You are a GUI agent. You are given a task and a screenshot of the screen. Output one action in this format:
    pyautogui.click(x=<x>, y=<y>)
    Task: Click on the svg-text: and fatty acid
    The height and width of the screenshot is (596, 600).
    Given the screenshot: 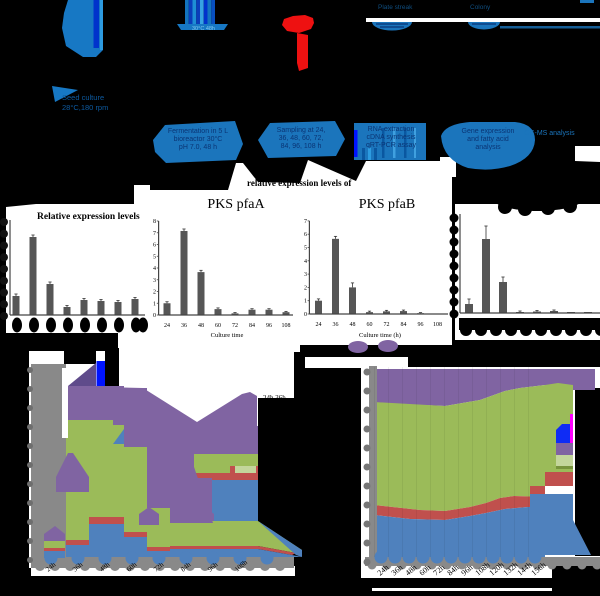 What is the action you would take?
    pyautogui.click(x=488, y=139)
    